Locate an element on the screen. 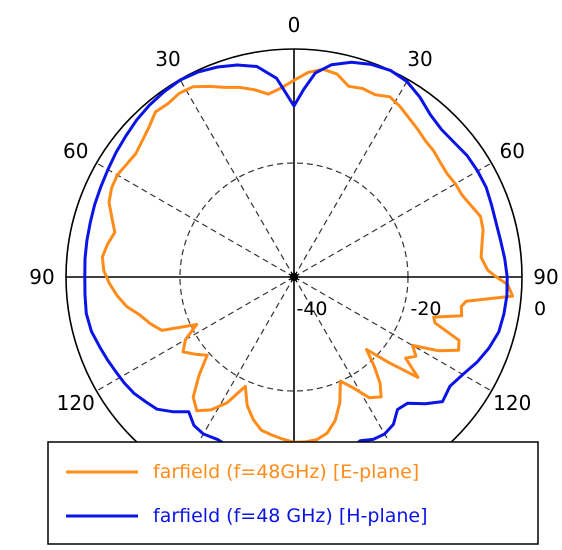 This screenshot has height=550, width=562. radial-tick-label: -40 is located at coordinates (311, 309).